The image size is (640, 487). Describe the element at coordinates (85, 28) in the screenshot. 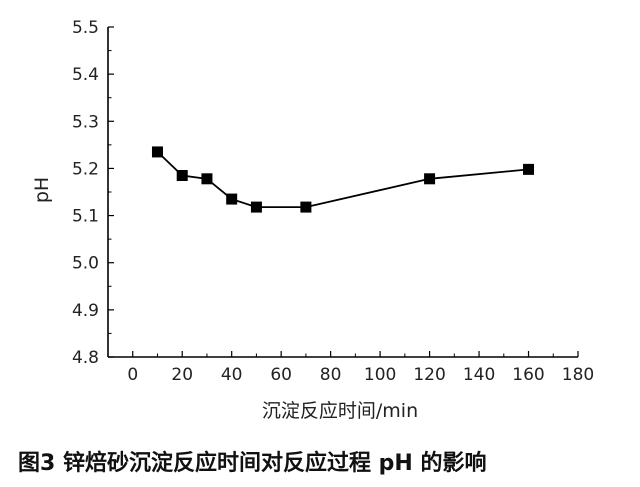

I see `y-tick-label: 5.5` at that location.